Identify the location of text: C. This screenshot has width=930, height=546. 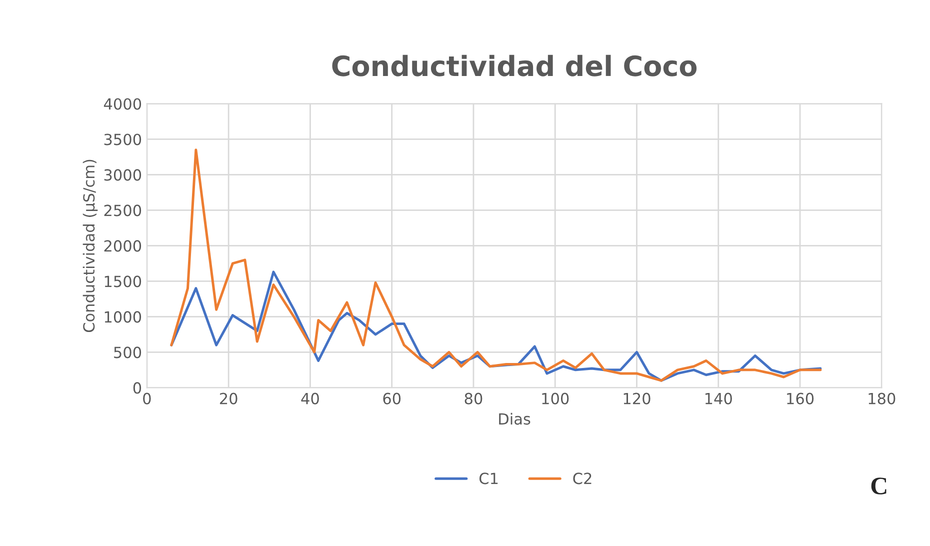
(878, 486).